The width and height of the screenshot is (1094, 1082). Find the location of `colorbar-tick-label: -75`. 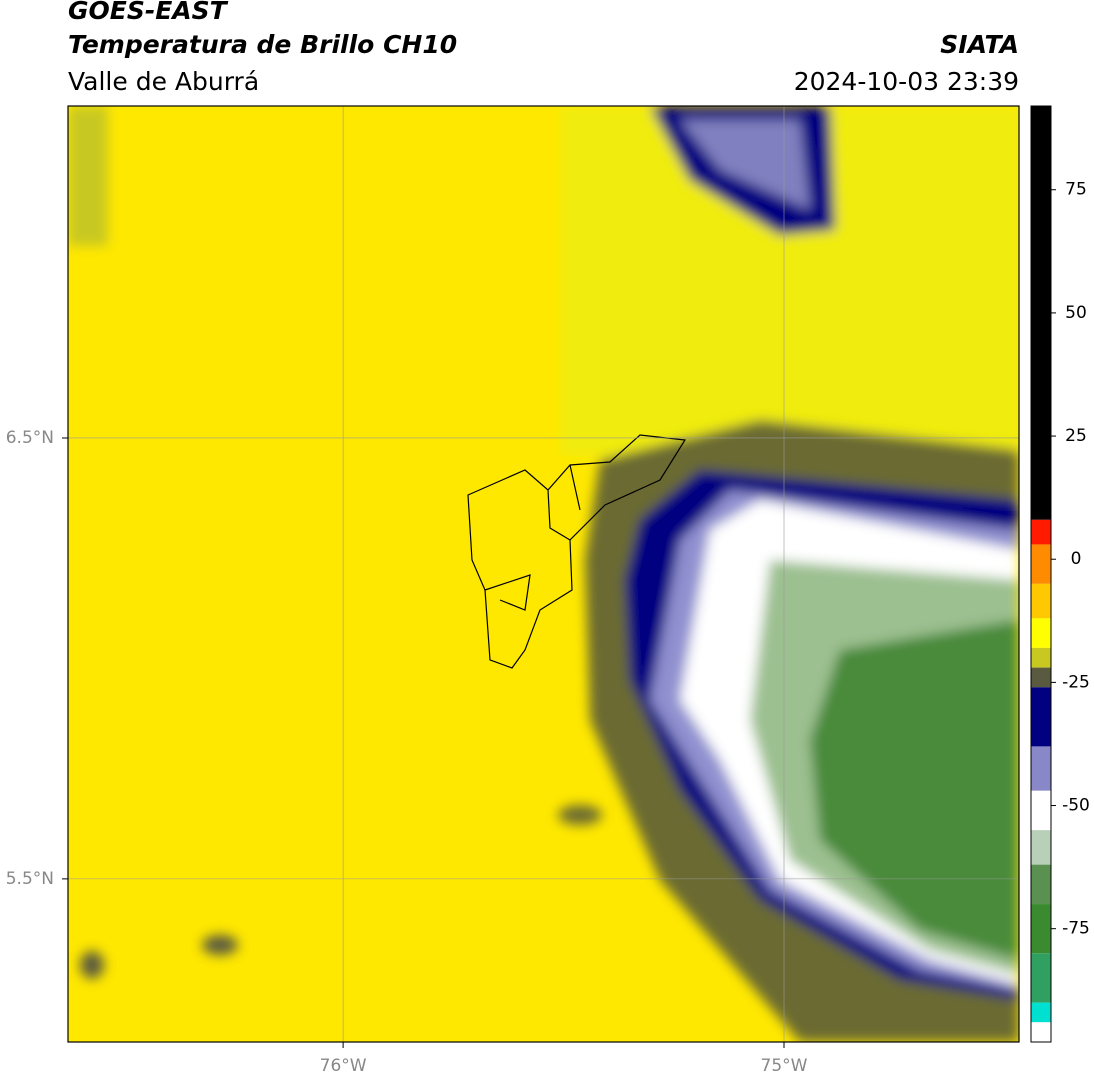

colorbar-tick-label: -75 is located at coordinates (1076, 929).